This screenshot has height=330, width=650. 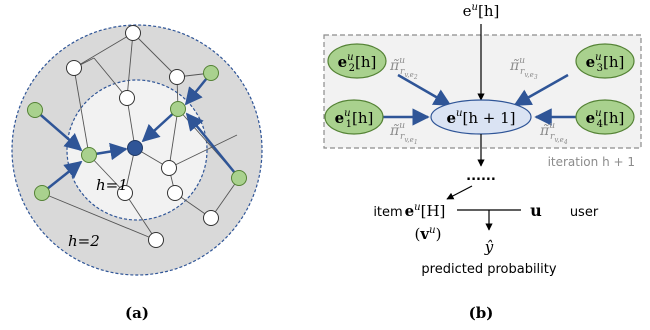 What do you see at coordinates (425, 211) in the screenshot?
I see `item-representation: eu[H]` at bounding box center [425, 211].